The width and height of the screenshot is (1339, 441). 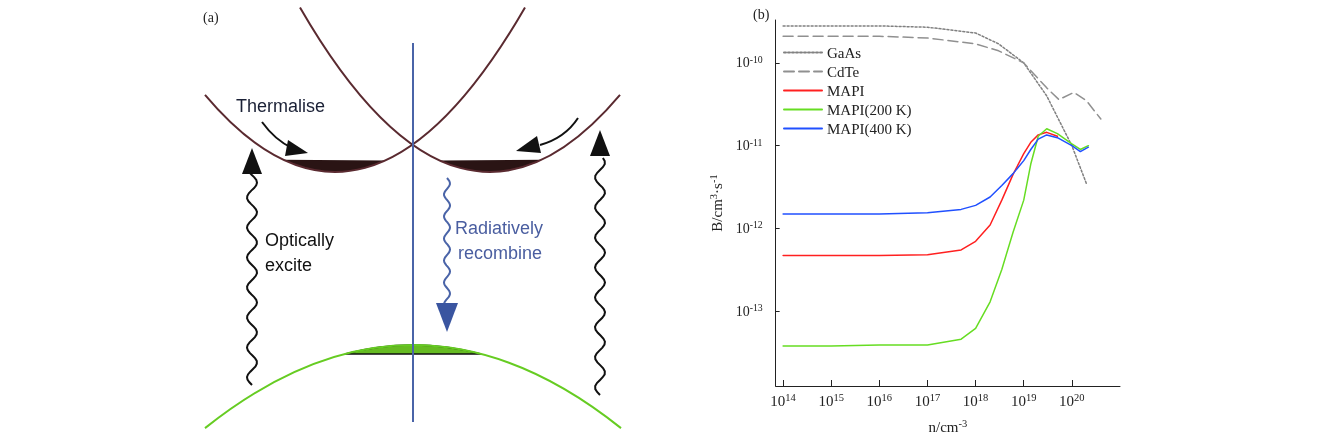 I want to click on legend-label: MAPI(400 K), so click(x=869, y=129).